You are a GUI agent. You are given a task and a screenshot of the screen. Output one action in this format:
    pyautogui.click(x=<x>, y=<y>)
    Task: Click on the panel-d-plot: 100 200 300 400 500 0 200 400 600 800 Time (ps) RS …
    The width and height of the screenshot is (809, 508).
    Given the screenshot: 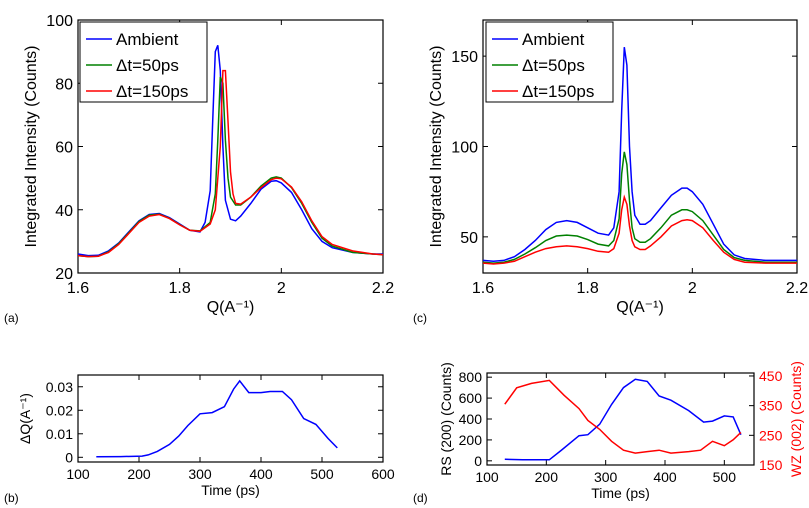 What is the action you would take?
    pyautogui.click(x=621, y=431)
    